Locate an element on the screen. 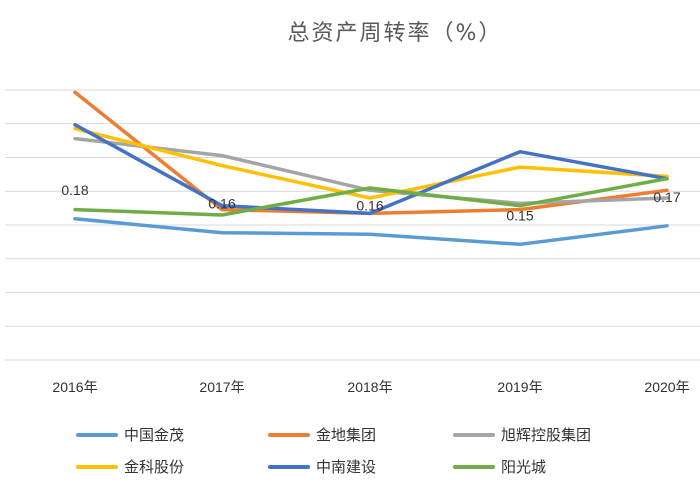 This screenshot has width=700, height=500. legend-label: 金科股份 is located at coordinates (154, 467).